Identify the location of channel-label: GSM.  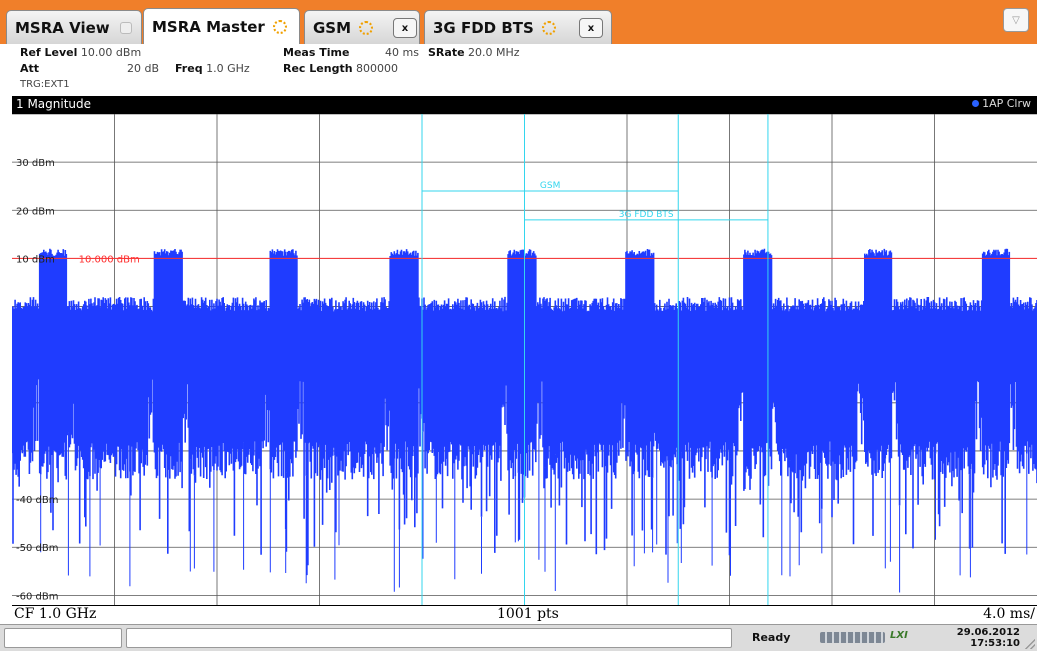
(550, 186).